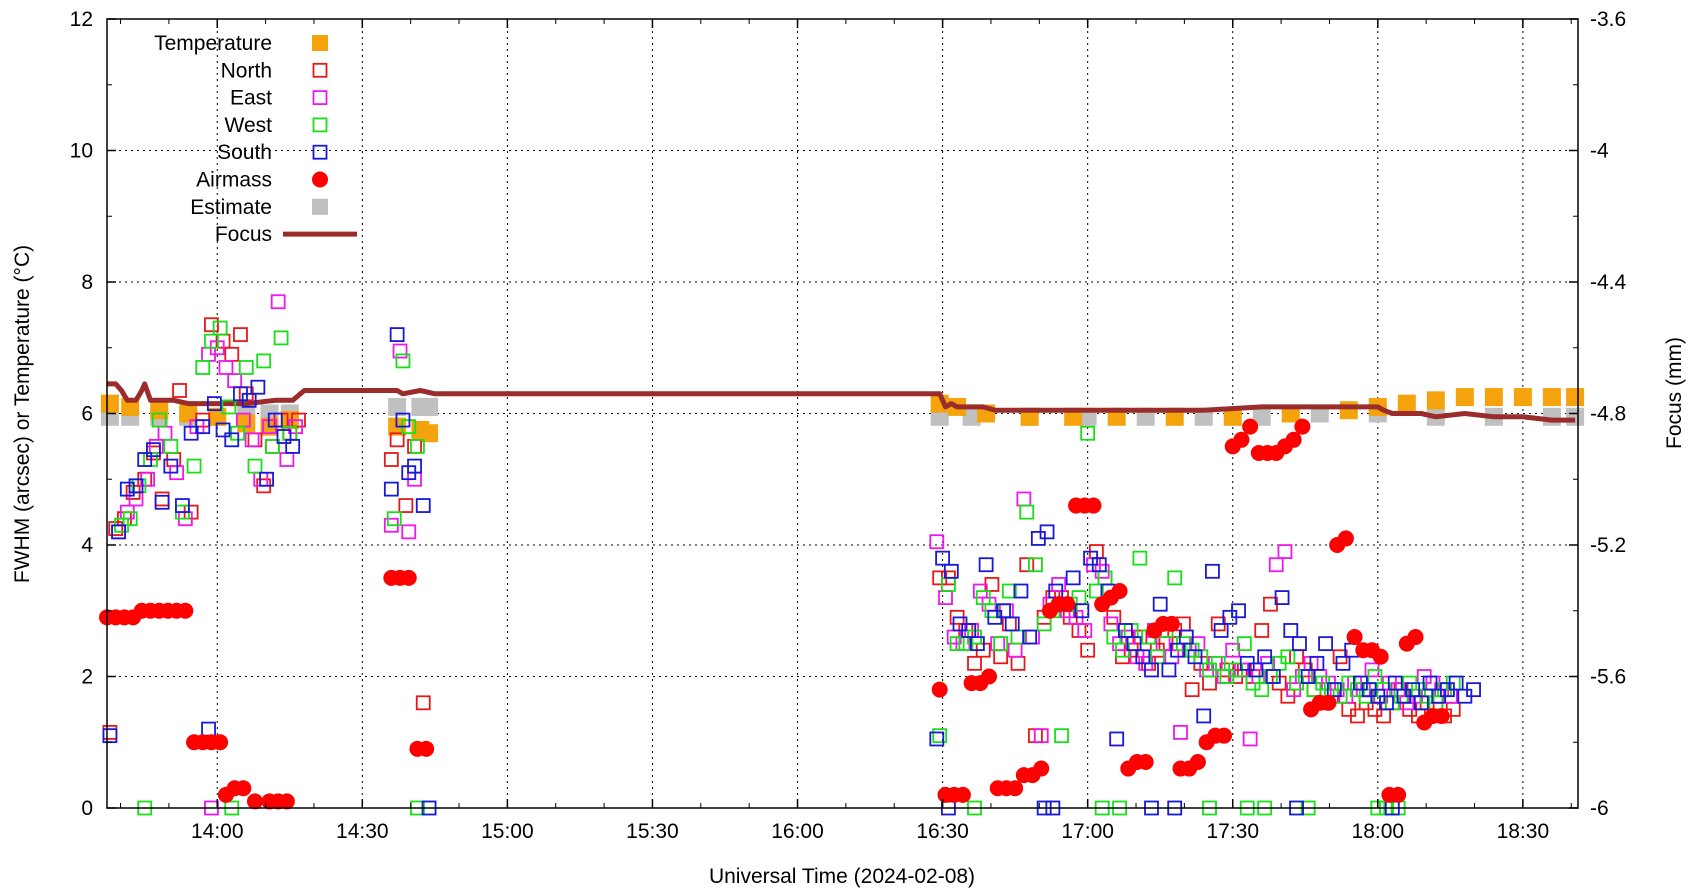  I want to click on x-tick-label: 17:30, so click(1232, 831).